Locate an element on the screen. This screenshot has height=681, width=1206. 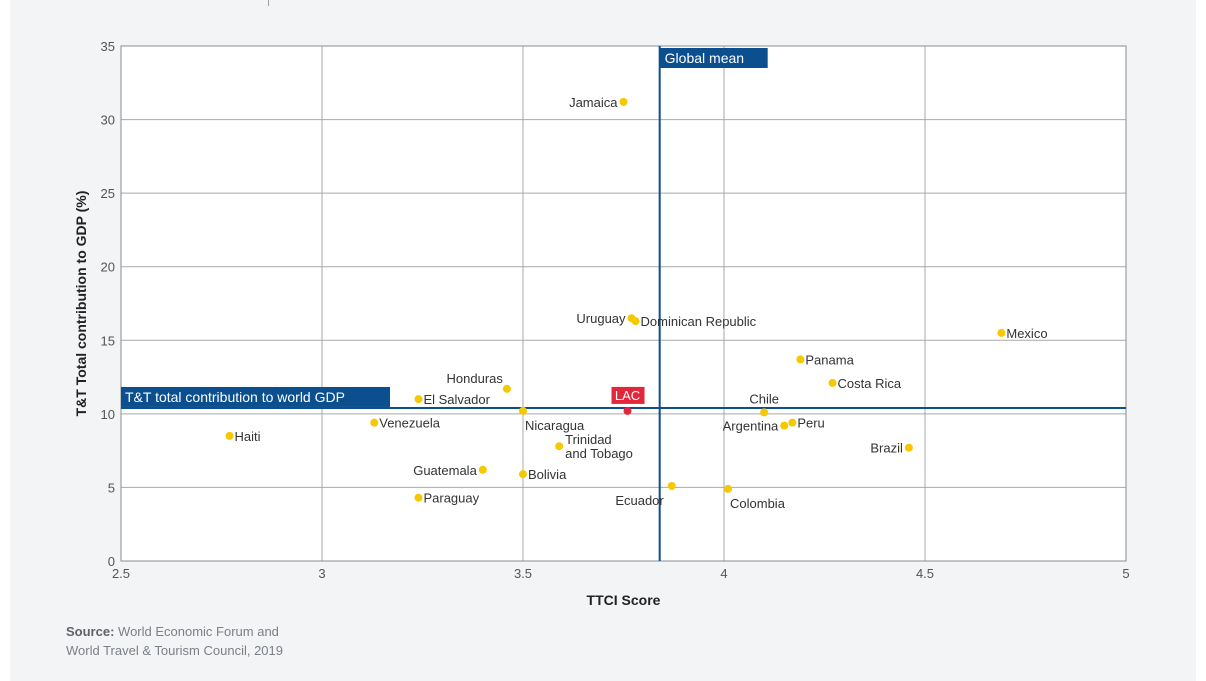
point-label-lac: LAC is located at coordinates (627, 395).